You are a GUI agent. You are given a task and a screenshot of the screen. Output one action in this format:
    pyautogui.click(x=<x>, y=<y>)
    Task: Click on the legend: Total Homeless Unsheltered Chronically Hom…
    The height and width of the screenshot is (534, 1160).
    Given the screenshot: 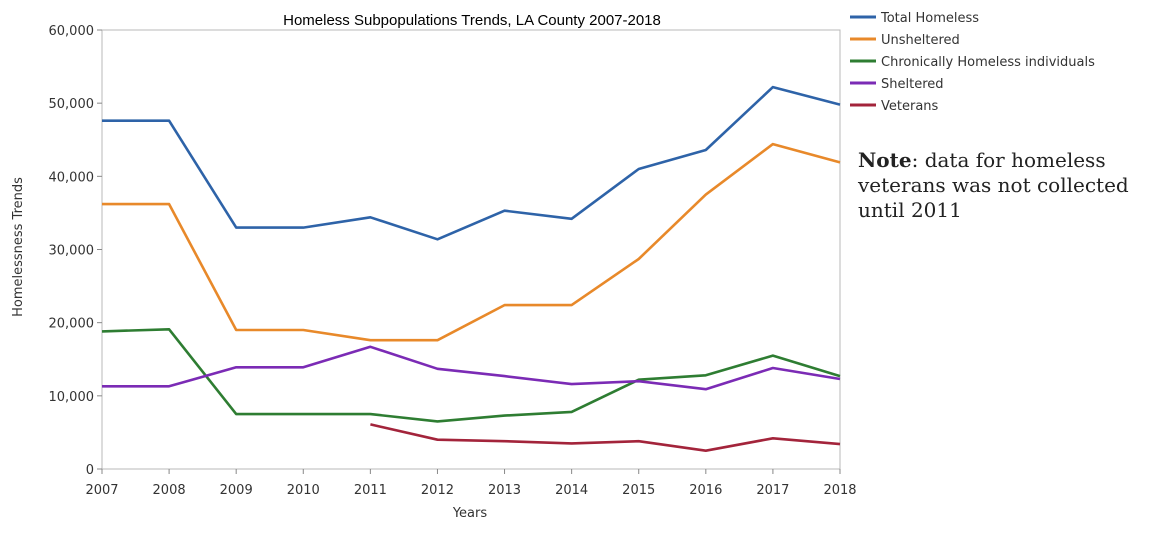 What is the action you would take?
    pyautogui.click(x=972, y=62)
    